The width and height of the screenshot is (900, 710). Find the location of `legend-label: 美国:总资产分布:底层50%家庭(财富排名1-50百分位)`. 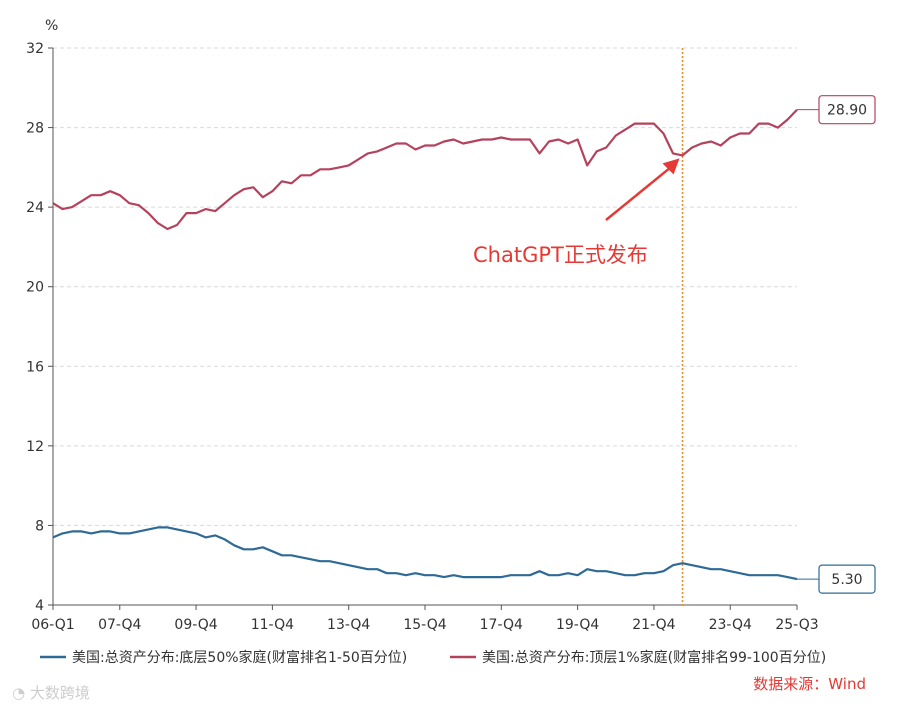

legend-label: 美国:总资产分布:底层50%家庭(财富排名1-50百分位) is located at coordinates (239, 657).